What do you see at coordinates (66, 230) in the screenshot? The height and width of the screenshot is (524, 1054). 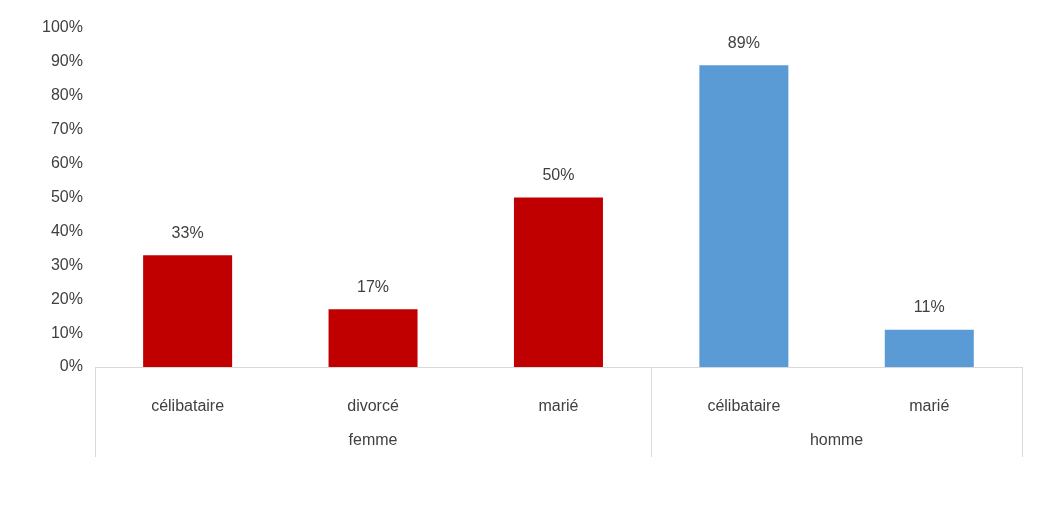 I see `y-tick-label: 40%` at bounding box center [66, 230].